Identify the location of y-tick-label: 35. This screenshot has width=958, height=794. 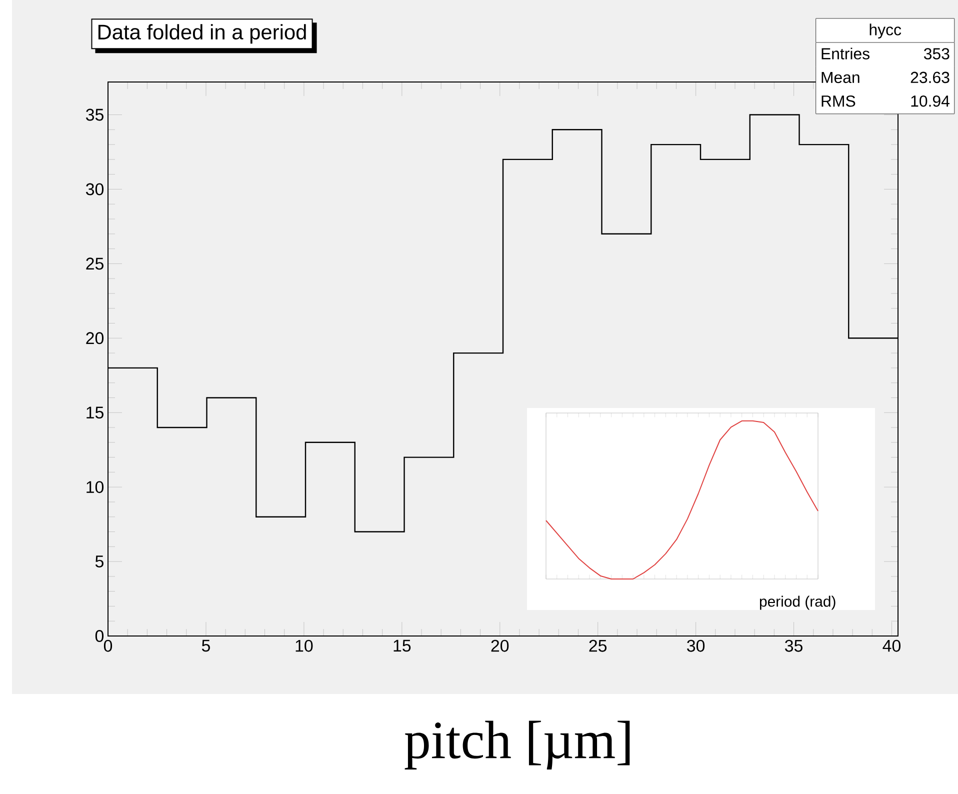
(95, 114).